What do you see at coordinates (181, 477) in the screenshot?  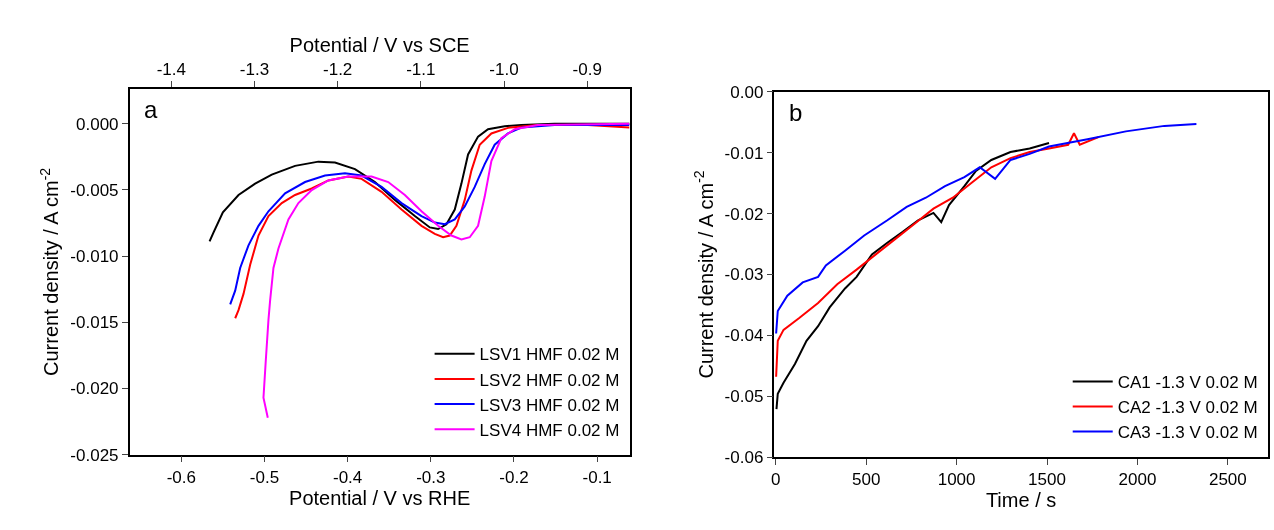 I see `x-tick-label: -0.6` at bounding box center [181, 477].